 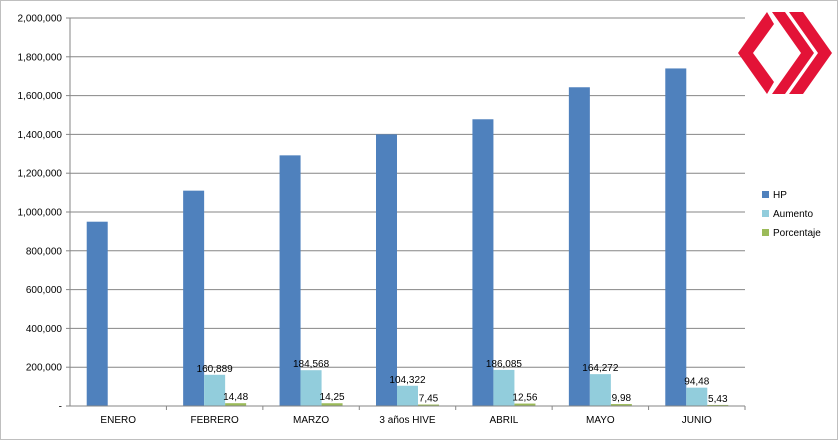 I want to click on y-tick-label: 1,000,000, so click(x=40, y=213).